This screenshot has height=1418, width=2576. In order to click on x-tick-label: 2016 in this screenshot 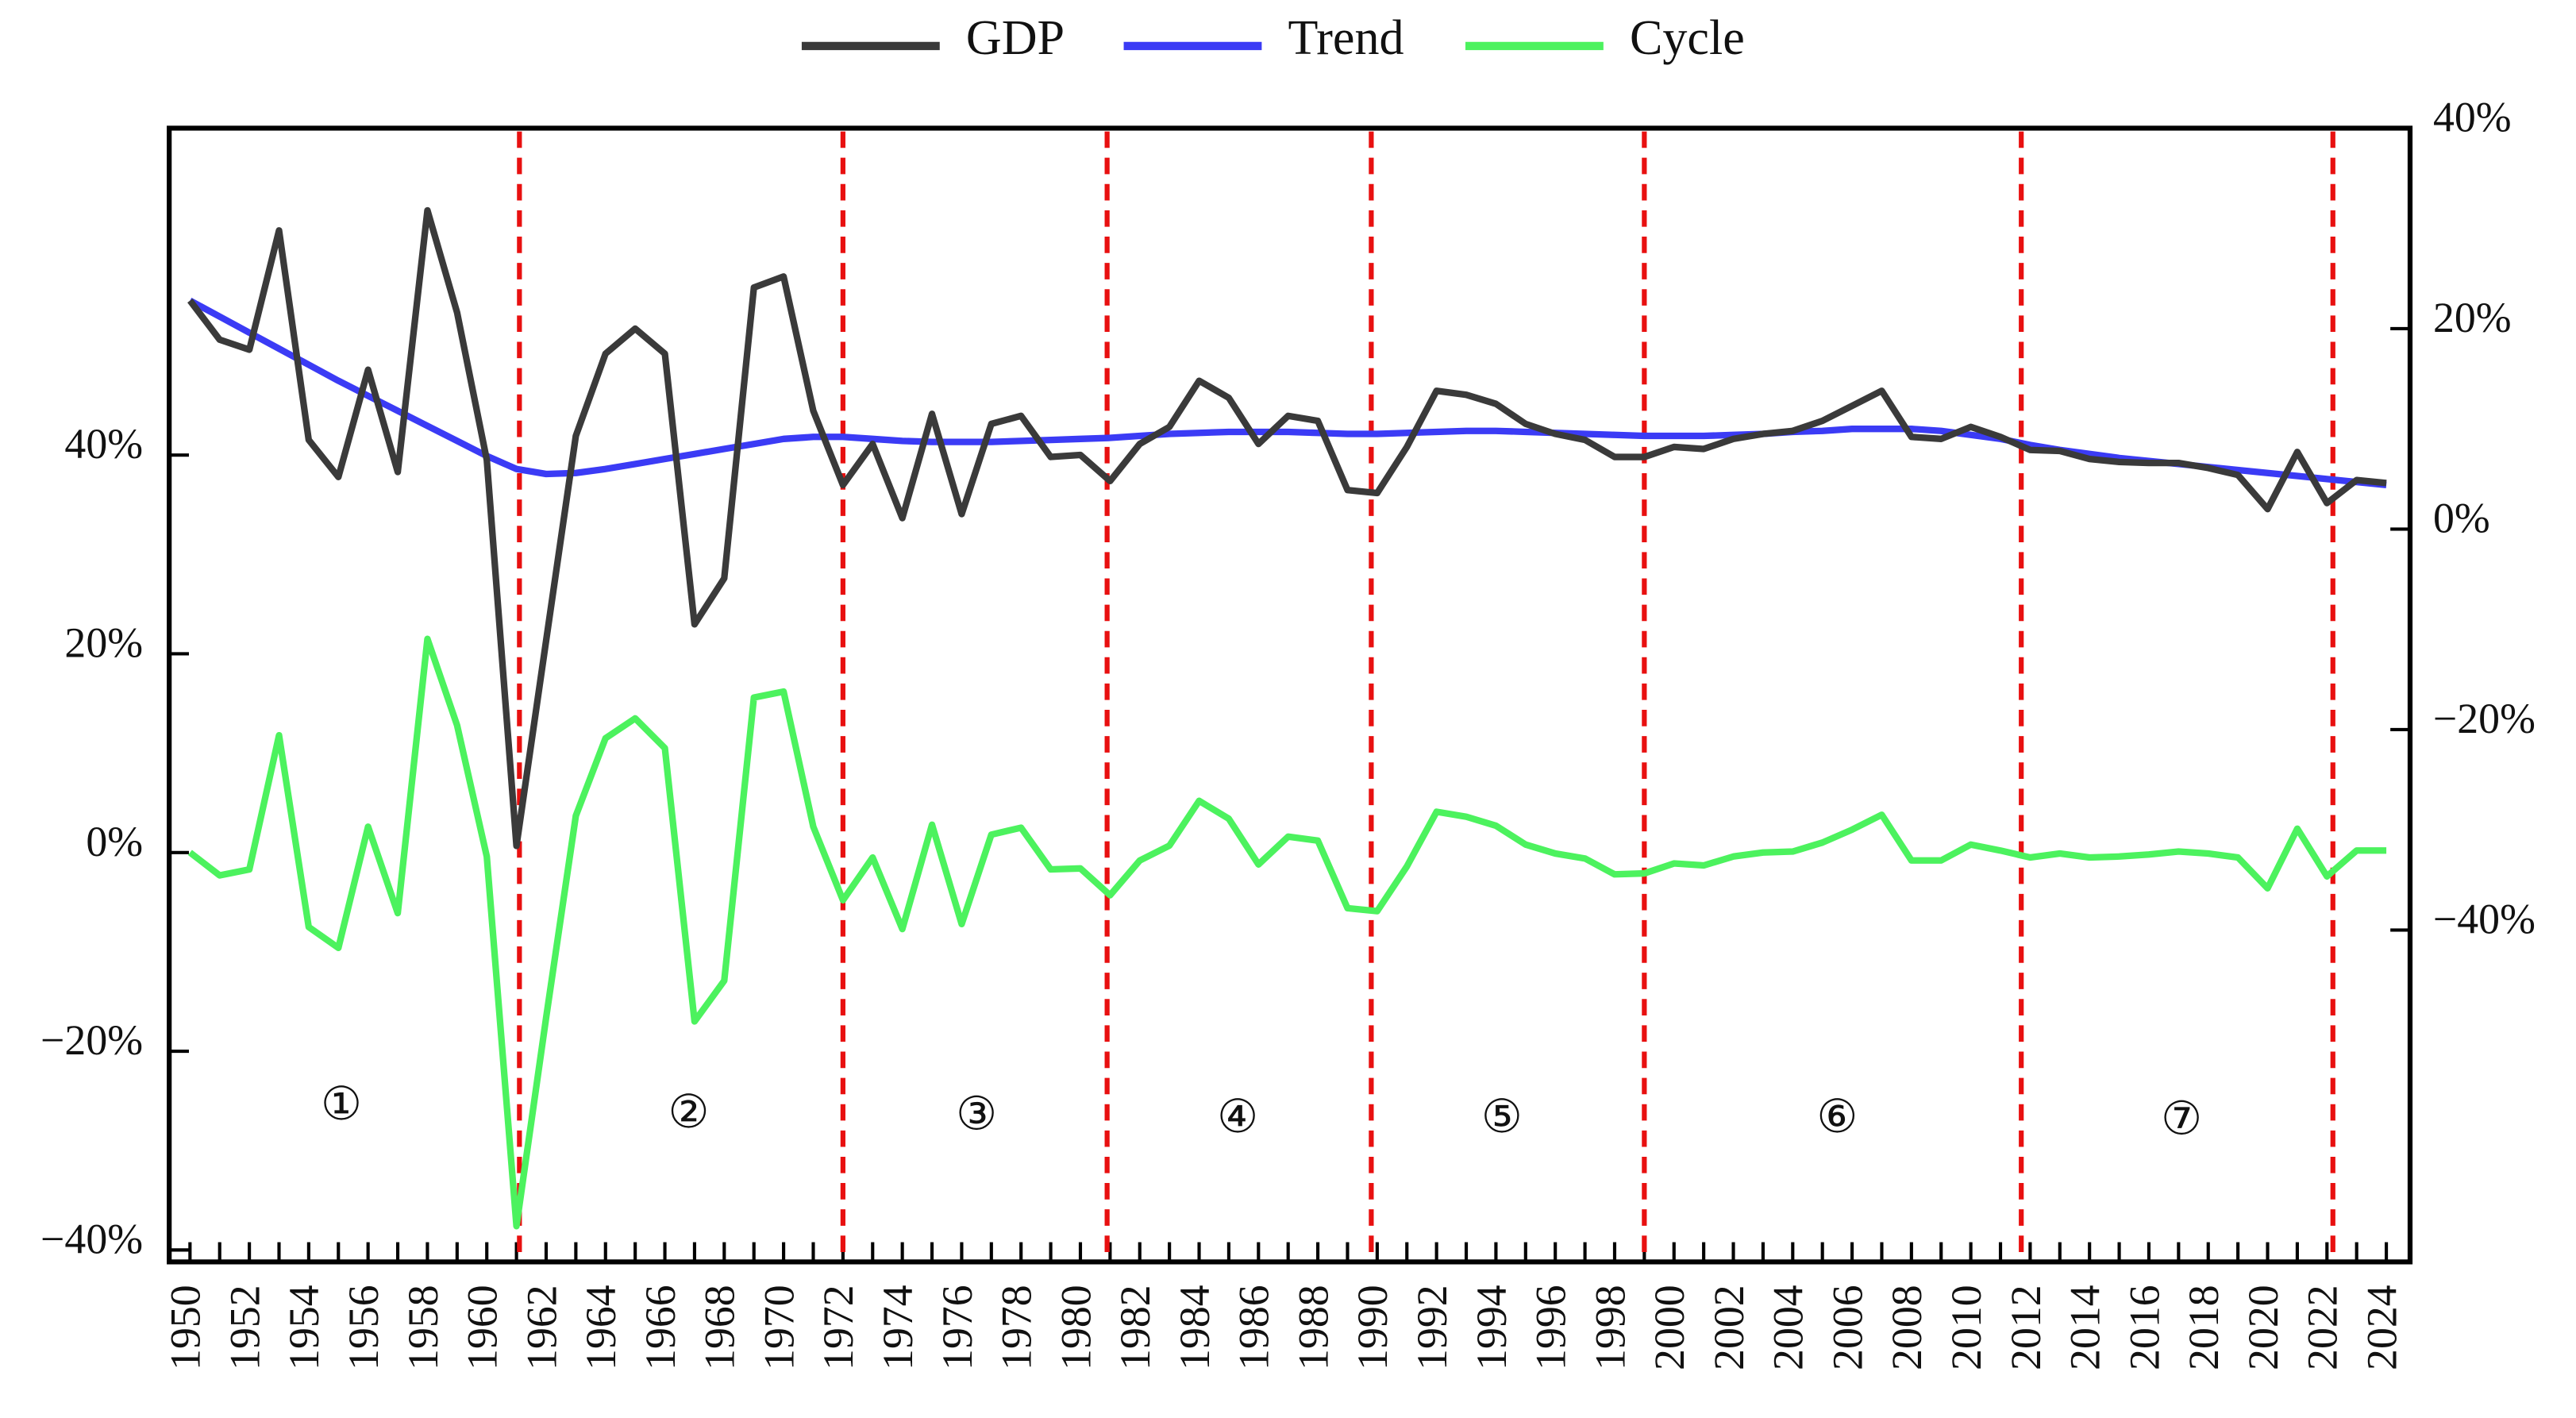, I will do `click(2144, 1327)`.